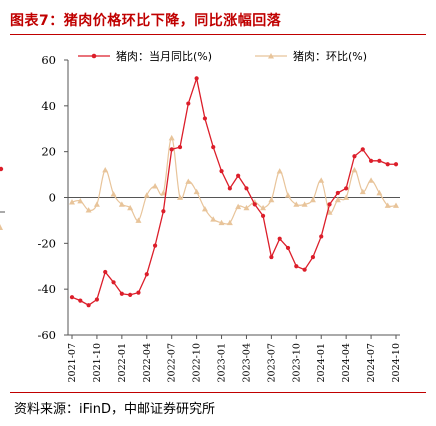 Image resolution: width=436 pixels, height=426 pixels. I want to click on x-tick-label: 2022-07, so click(172, 362).